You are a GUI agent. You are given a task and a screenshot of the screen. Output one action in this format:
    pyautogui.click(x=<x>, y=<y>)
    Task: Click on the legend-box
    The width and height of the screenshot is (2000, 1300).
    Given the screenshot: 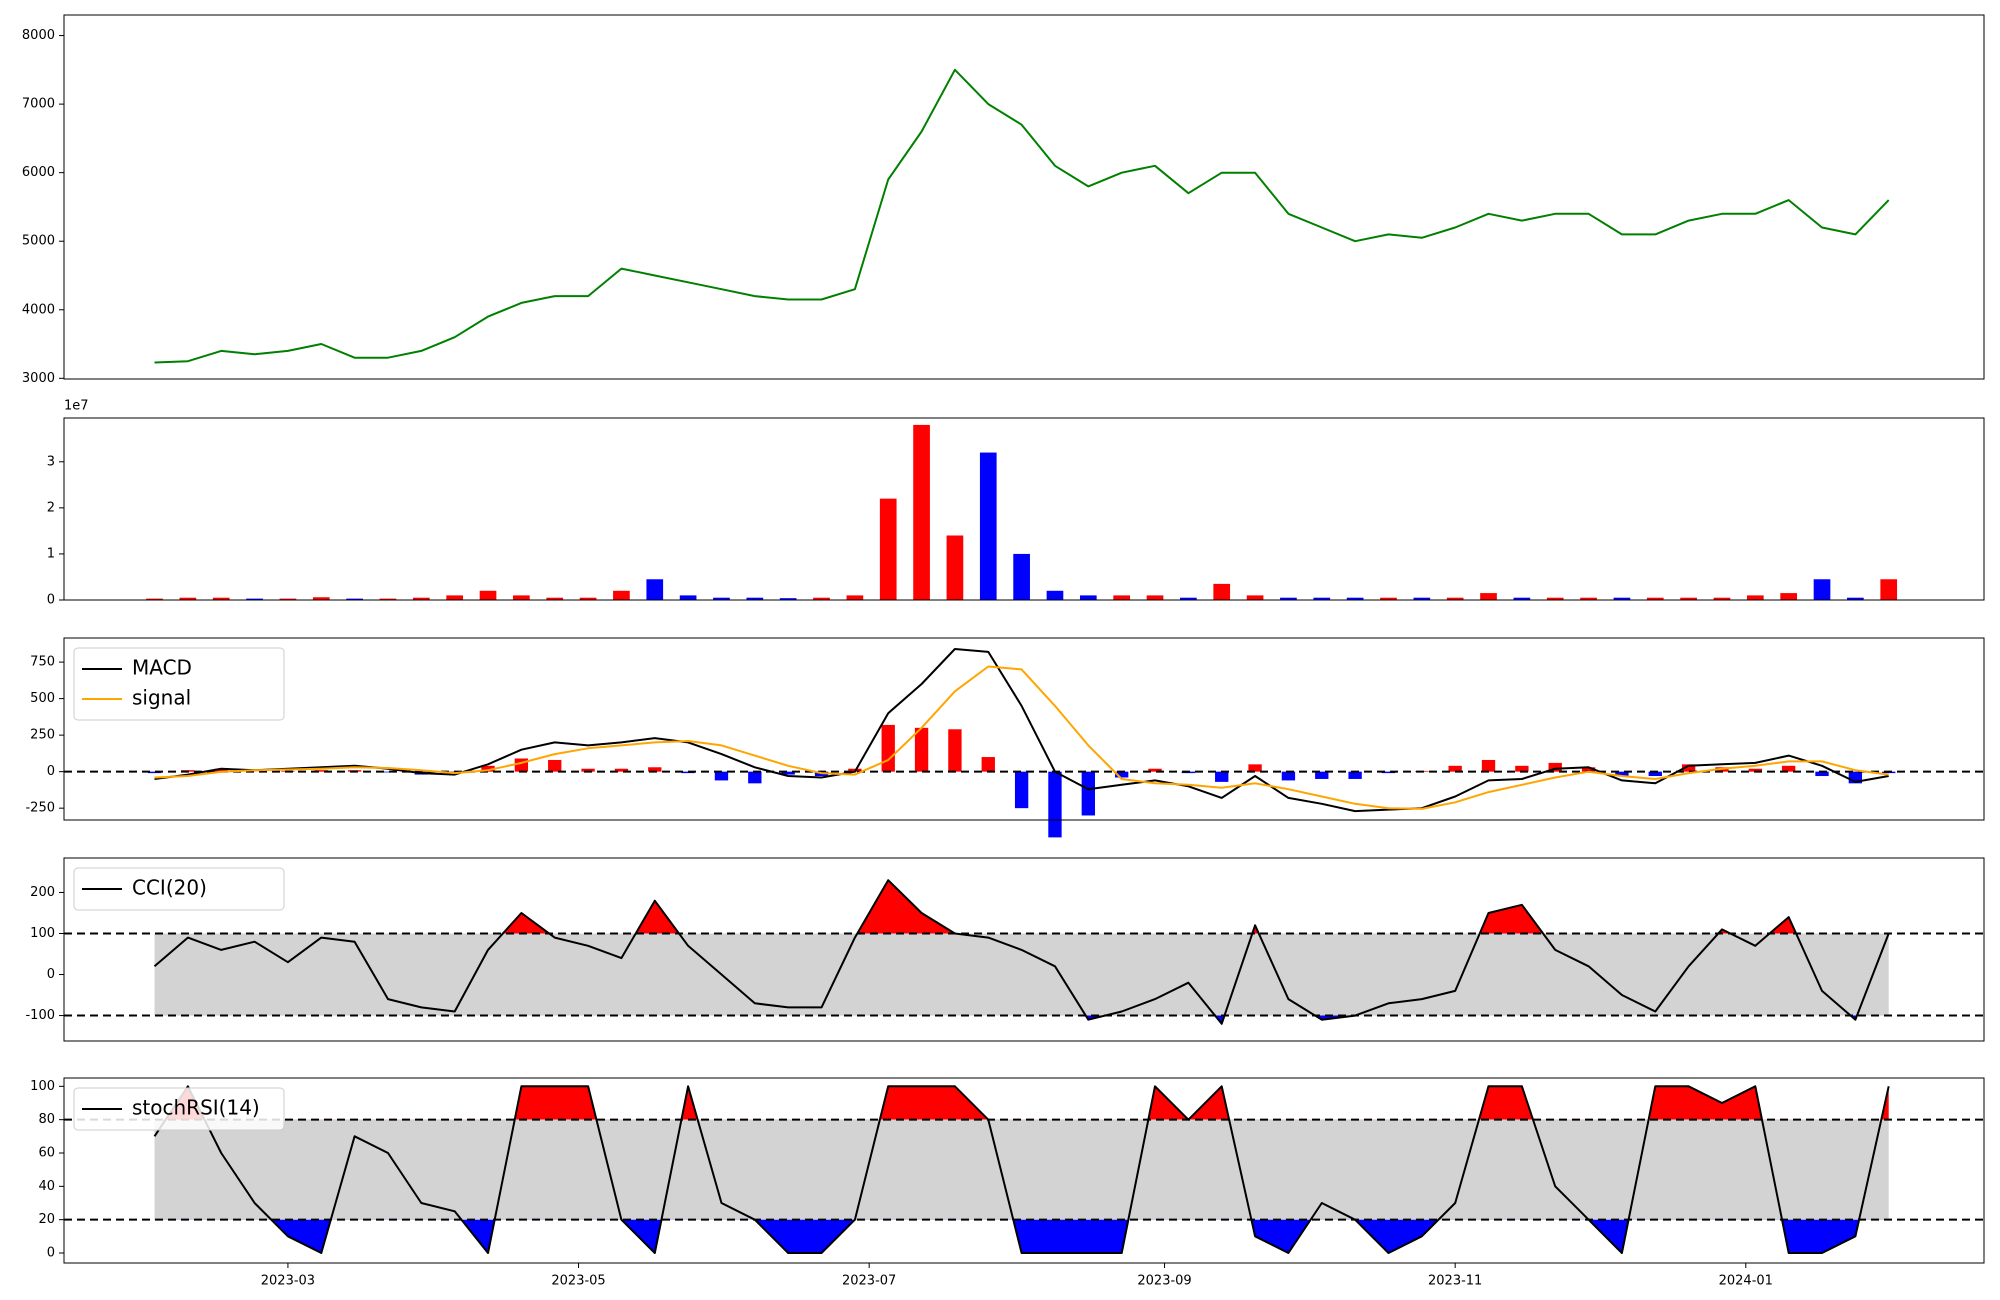 What is the action you would take?
    pyautogui.click(x=179, y=1109)
    